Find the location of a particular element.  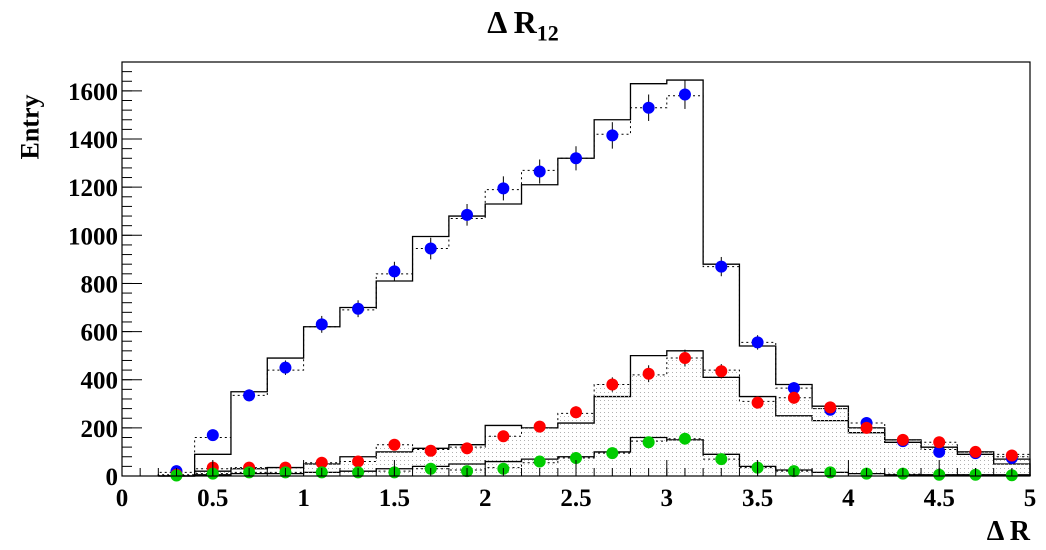

x-axis-label: Δ R is located at coordinates (1008, 531).